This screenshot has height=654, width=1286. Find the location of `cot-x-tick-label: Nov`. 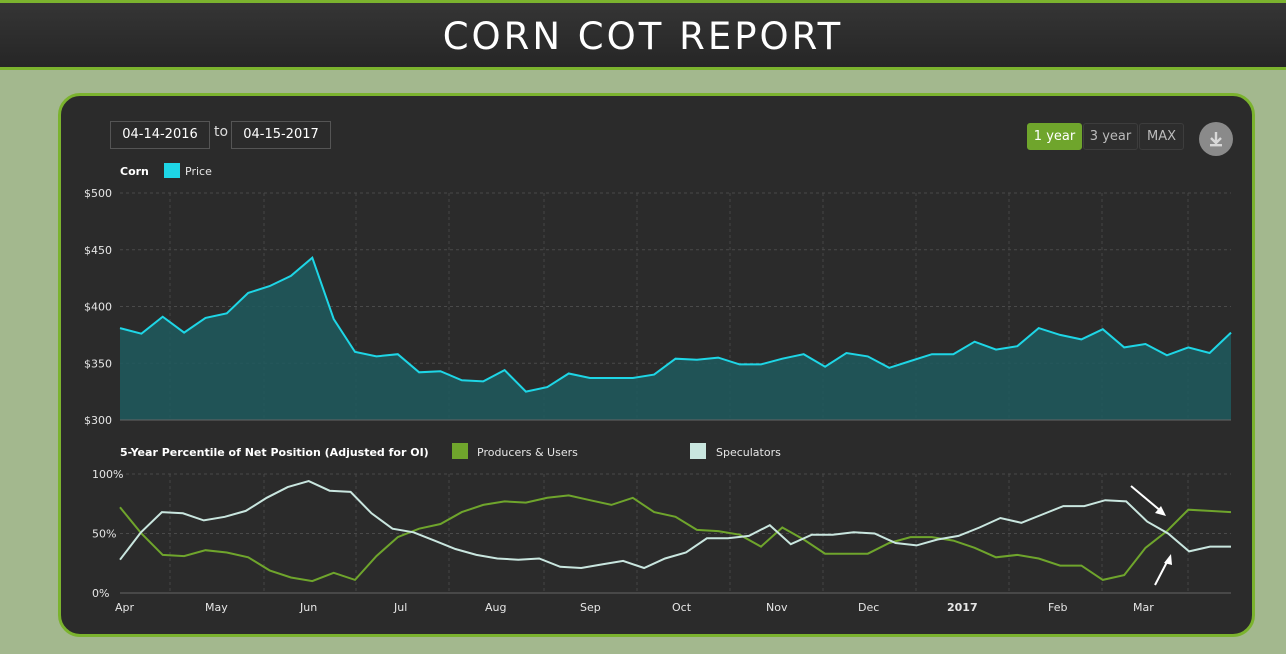

cot-x-tick-label: Nov is located at coordinates (777, 607).